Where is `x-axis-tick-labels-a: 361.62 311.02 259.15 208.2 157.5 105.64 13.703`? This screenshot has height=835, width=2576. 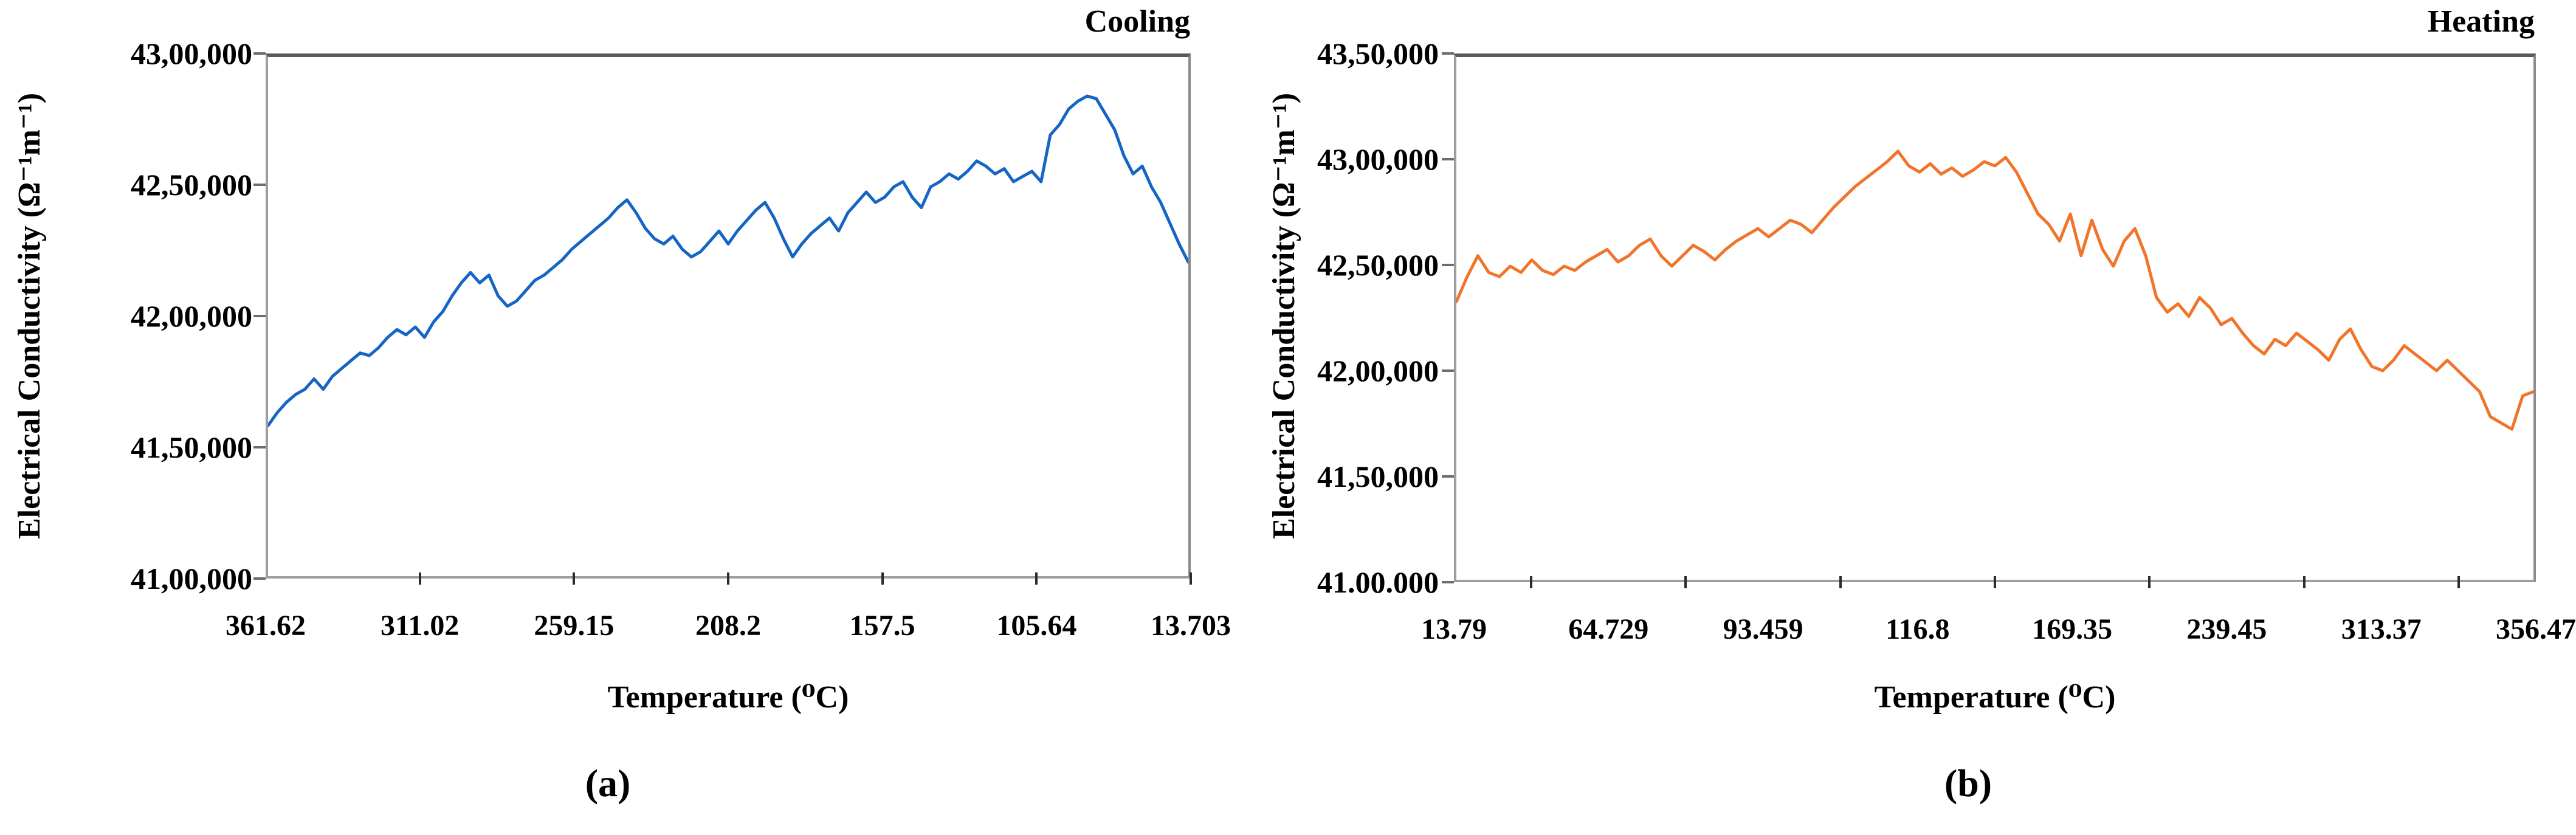 x-axis-tick-labels-a: 361.62 311.02 259.15 208.2 157.5 105.64 13.703 is located at coordinates (728, 630).